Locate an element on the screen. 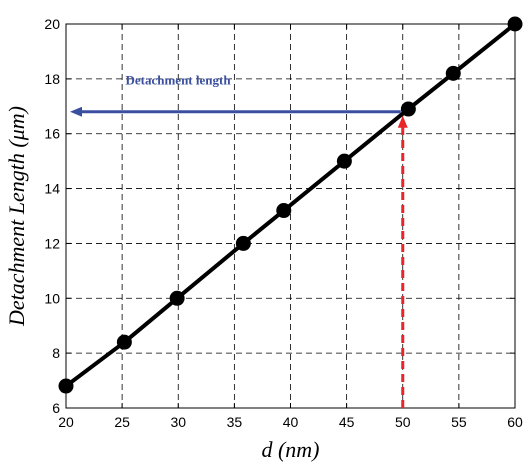 The image size is (530, 467). y-tick-label: 8 is located at coordinates (56, 353).